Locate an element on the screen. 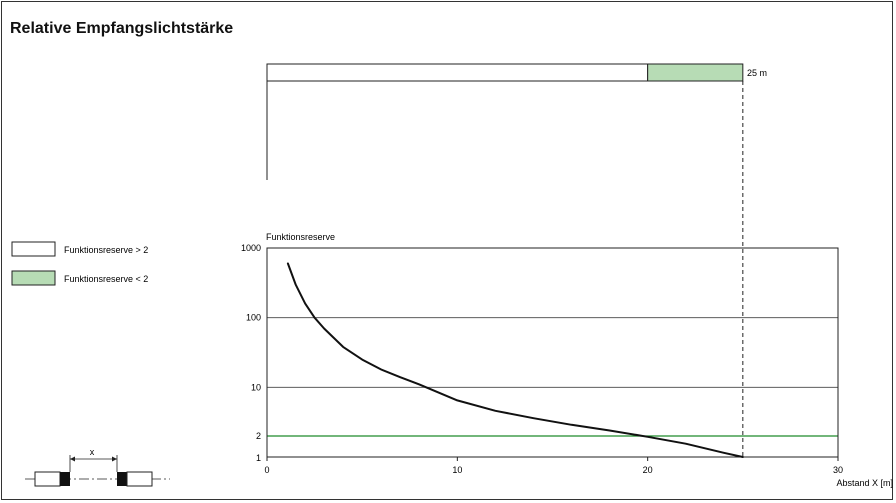 The image size is (896, 503). legend-label-reserve-lt2: Funktionsreserve < 2 is located at coordinates (106, 279).